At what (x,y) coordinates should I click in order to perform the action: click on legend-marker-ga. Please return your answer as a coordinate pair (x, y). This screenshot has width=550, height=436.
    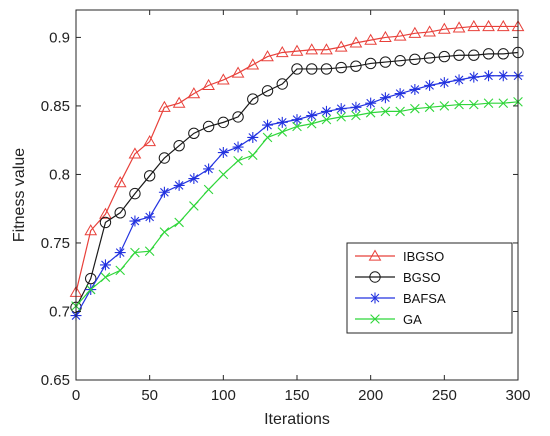
    Looking at the image, I should click on (375, 319).